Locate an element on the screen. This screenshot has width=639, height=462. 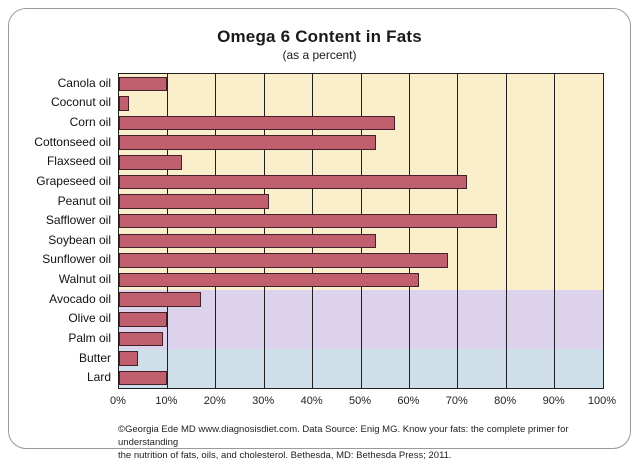
x-tick-label-80%: 80% is located at coordinates (505, 401).